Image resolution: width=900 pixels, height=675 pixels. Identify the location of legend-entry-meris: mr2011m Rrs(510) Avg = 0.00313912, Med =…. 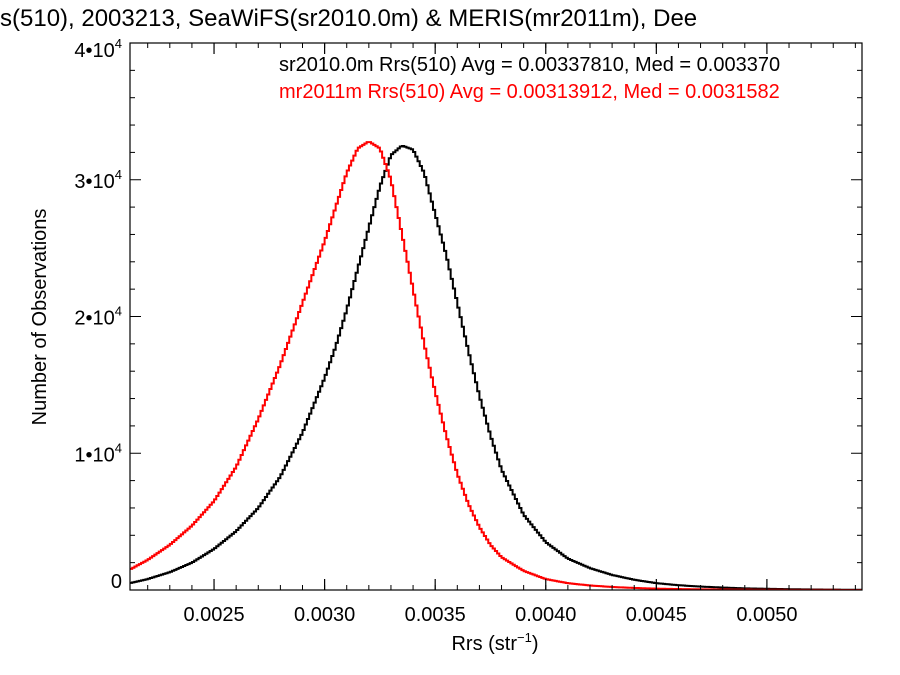
(529, 92).